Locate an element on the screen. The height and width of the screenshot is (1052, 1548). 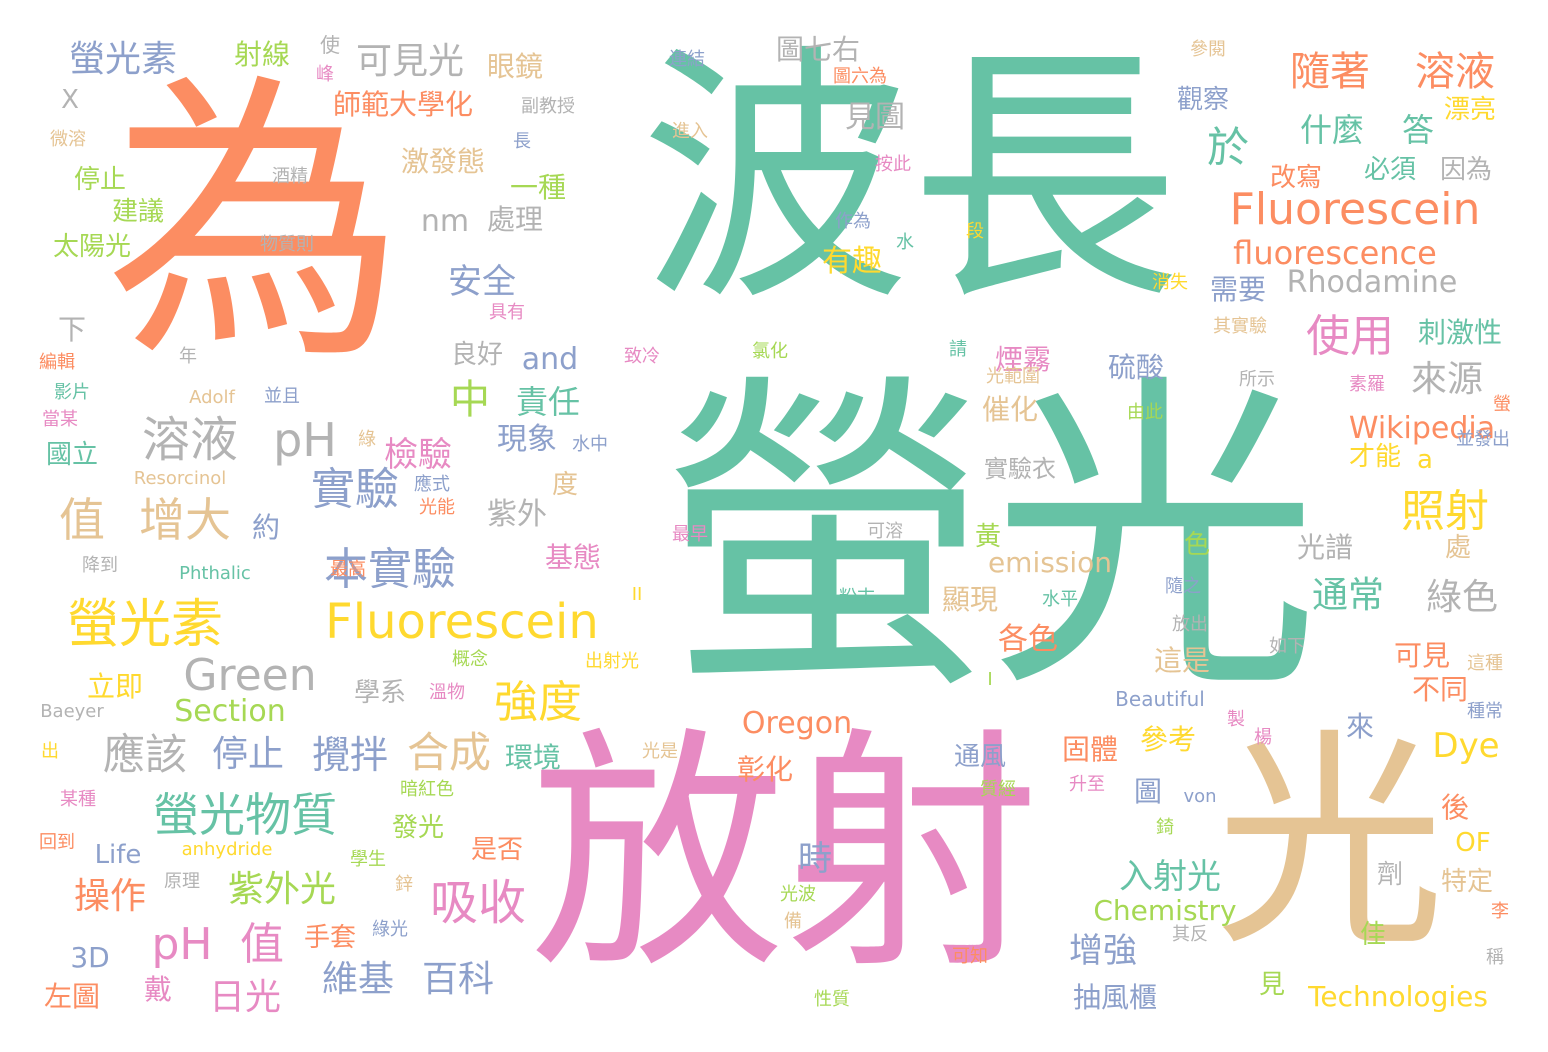
word: 當某 is located at coordinates (60, 419).